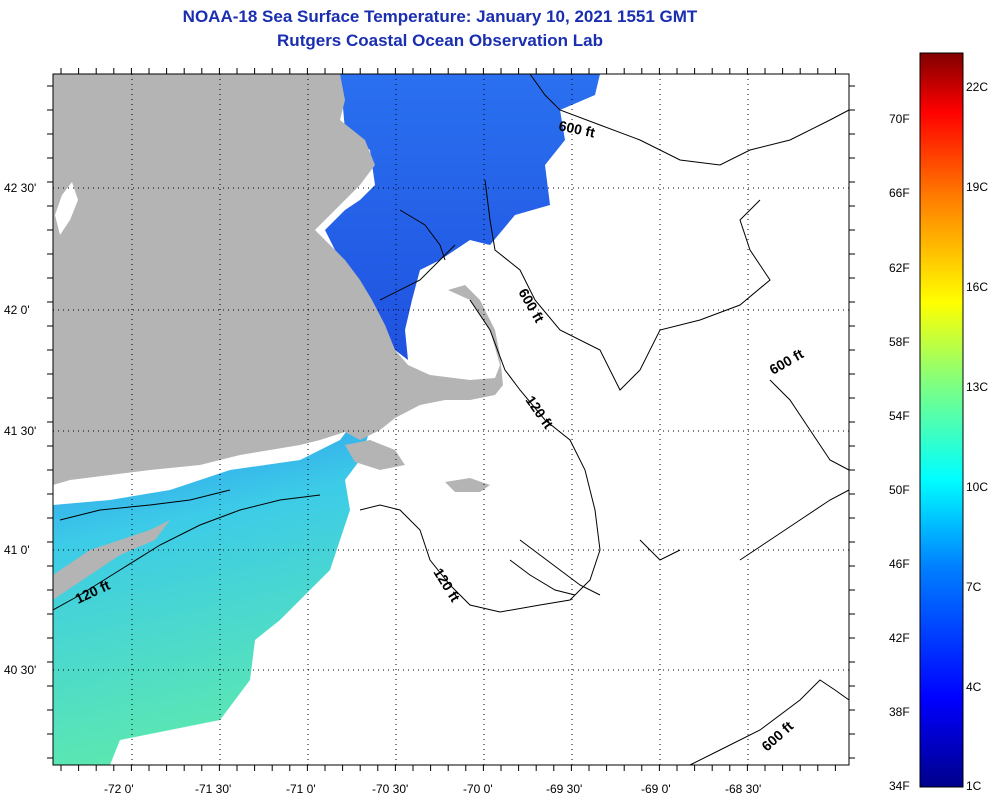 This screenshot has width=992, height=802. What do you see at coordinates (899, 193) in the screenshot?
I see `colorbar-label-f: 66F` at bounding box center [899, 193].